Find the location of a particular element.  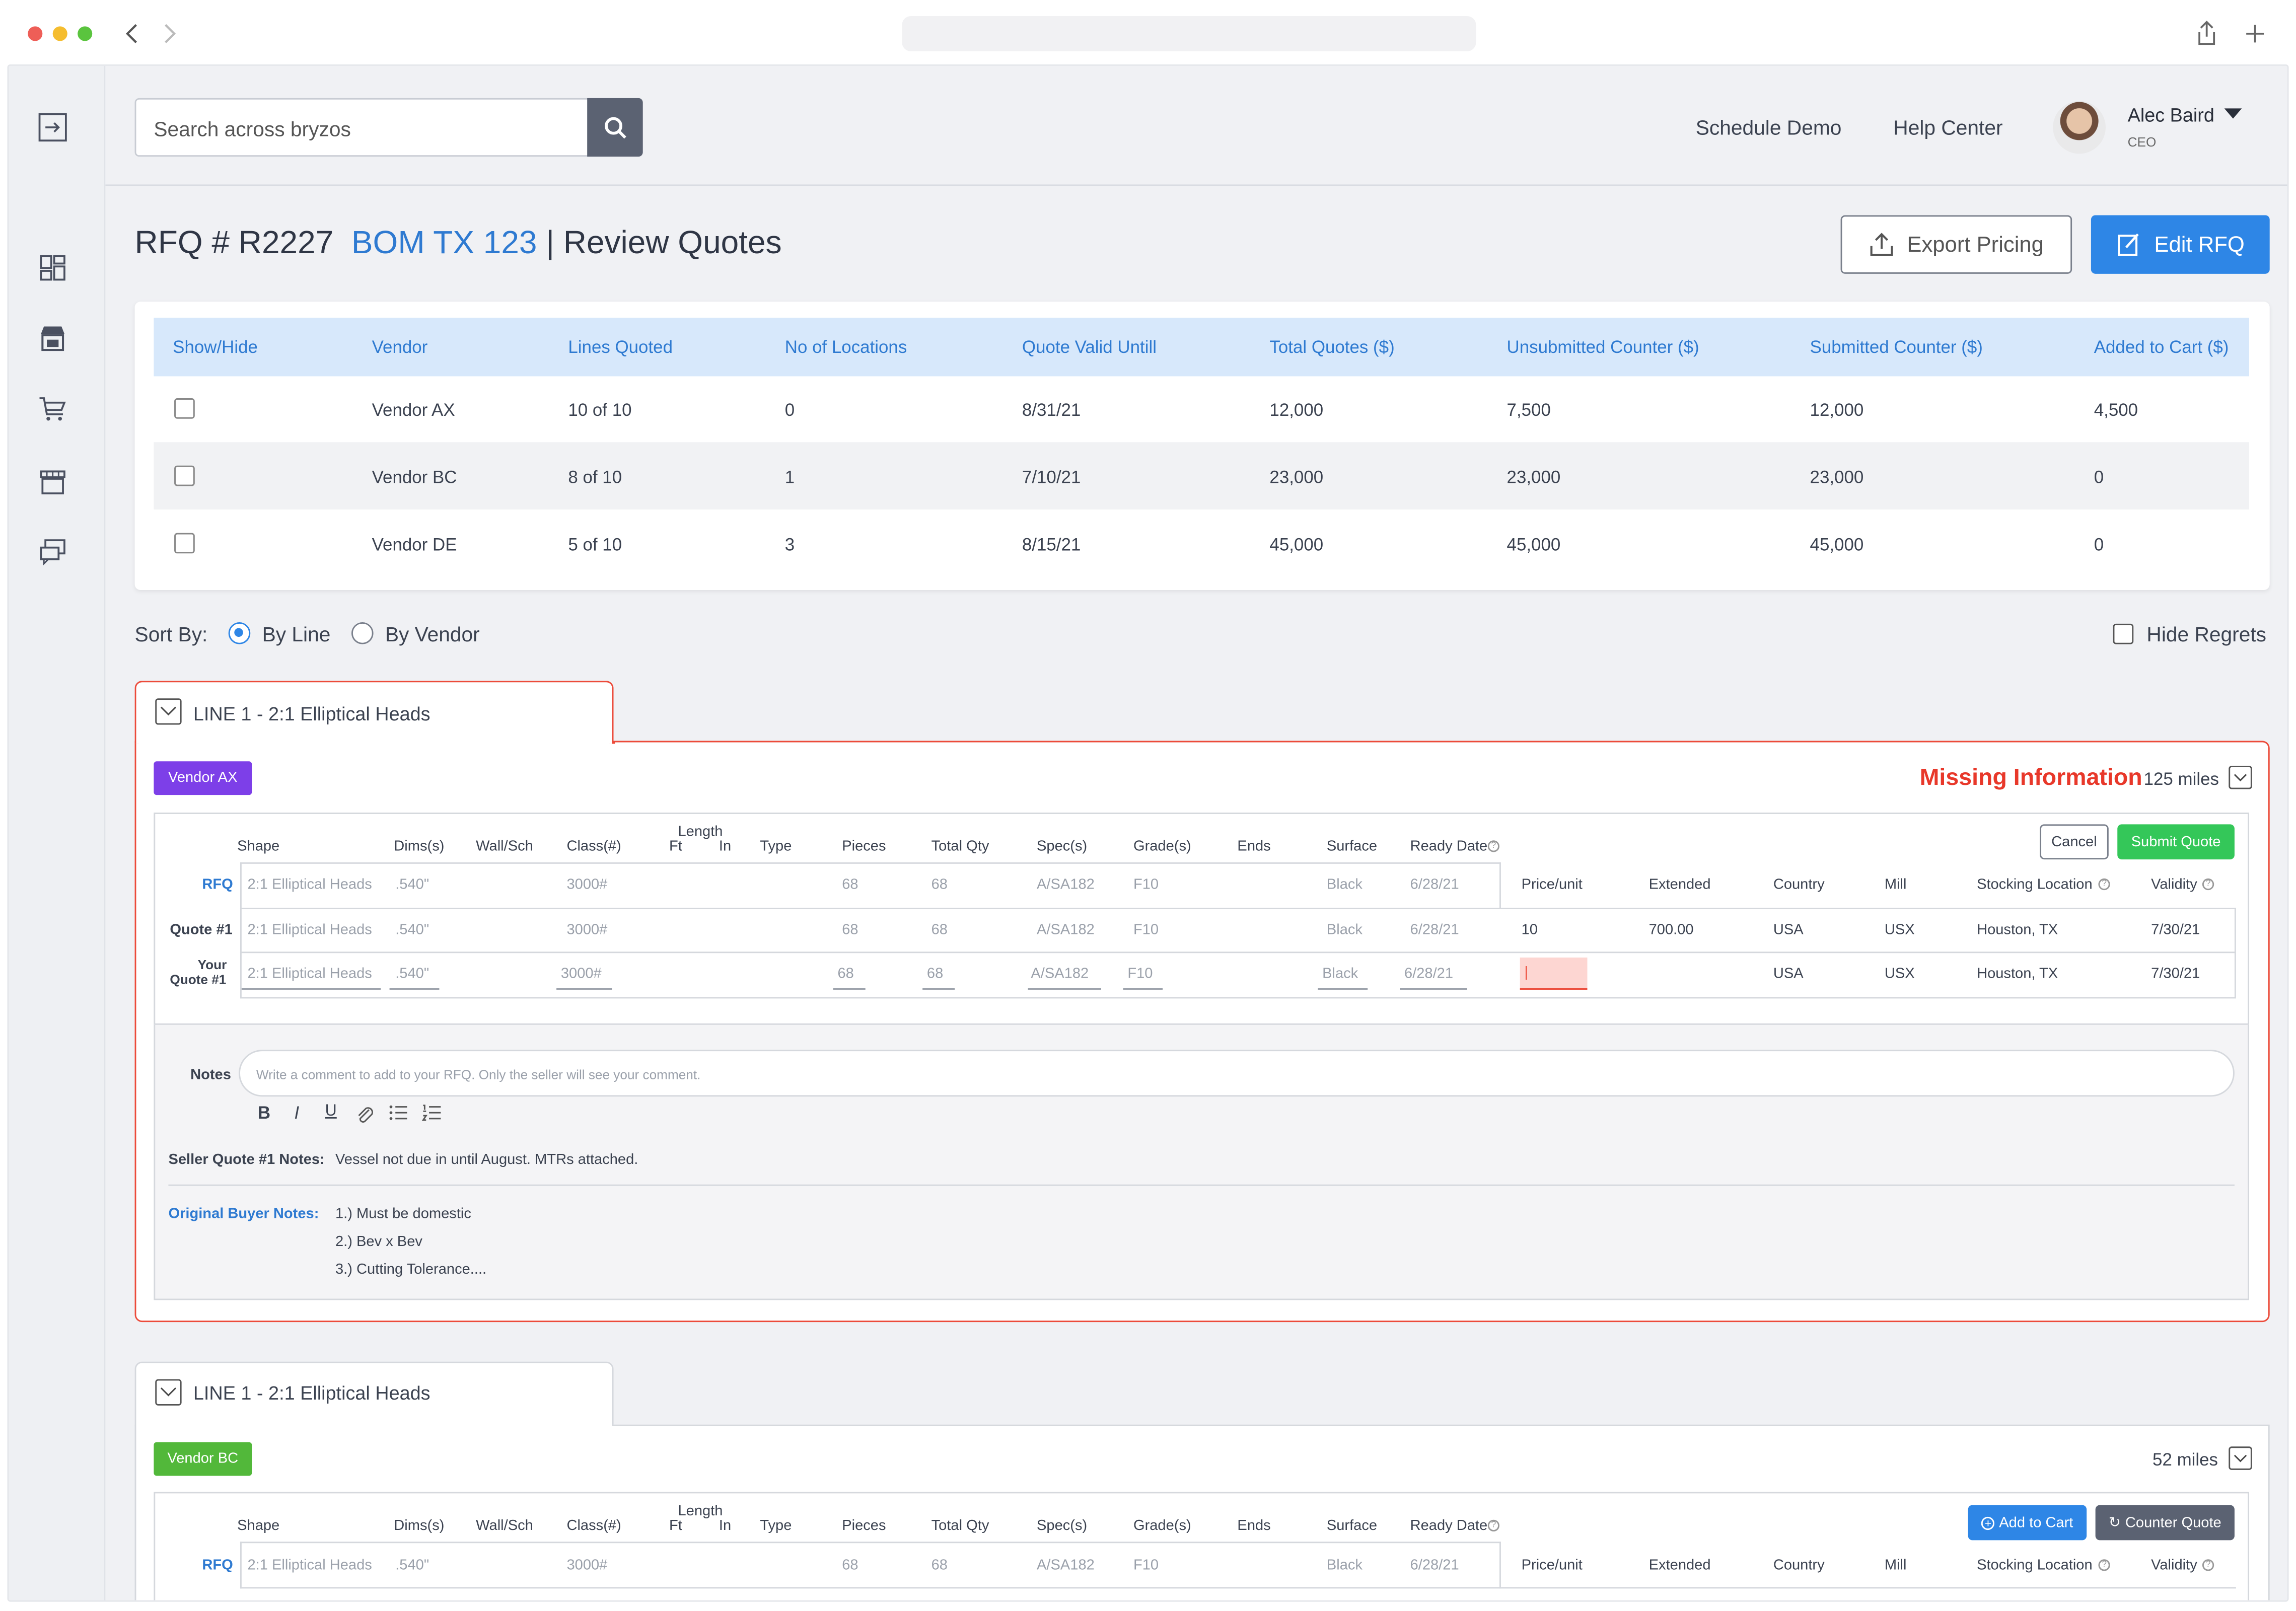

chat-icon is located at coordinates (52, 551).